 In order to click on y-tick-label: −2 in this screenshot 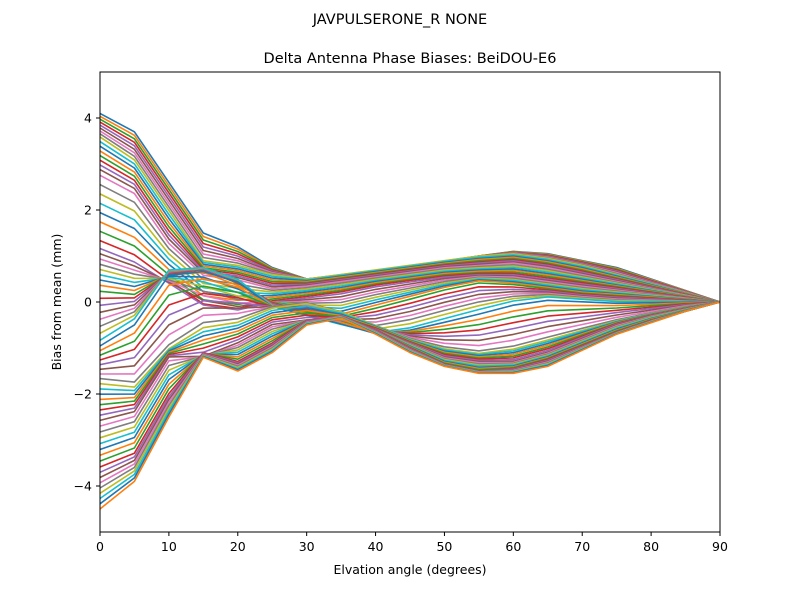, I will do `click(83, 394)`.